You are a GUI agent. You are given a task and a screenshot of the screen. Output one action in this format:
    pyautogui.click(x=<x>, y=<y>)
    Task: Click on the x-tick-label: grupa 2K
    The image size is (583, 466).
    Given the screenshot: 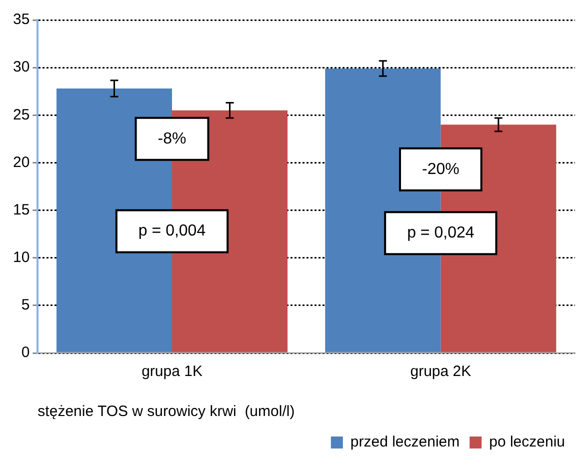 What is the action you would take?
    pyautogui.click(x=441, y=371)
    